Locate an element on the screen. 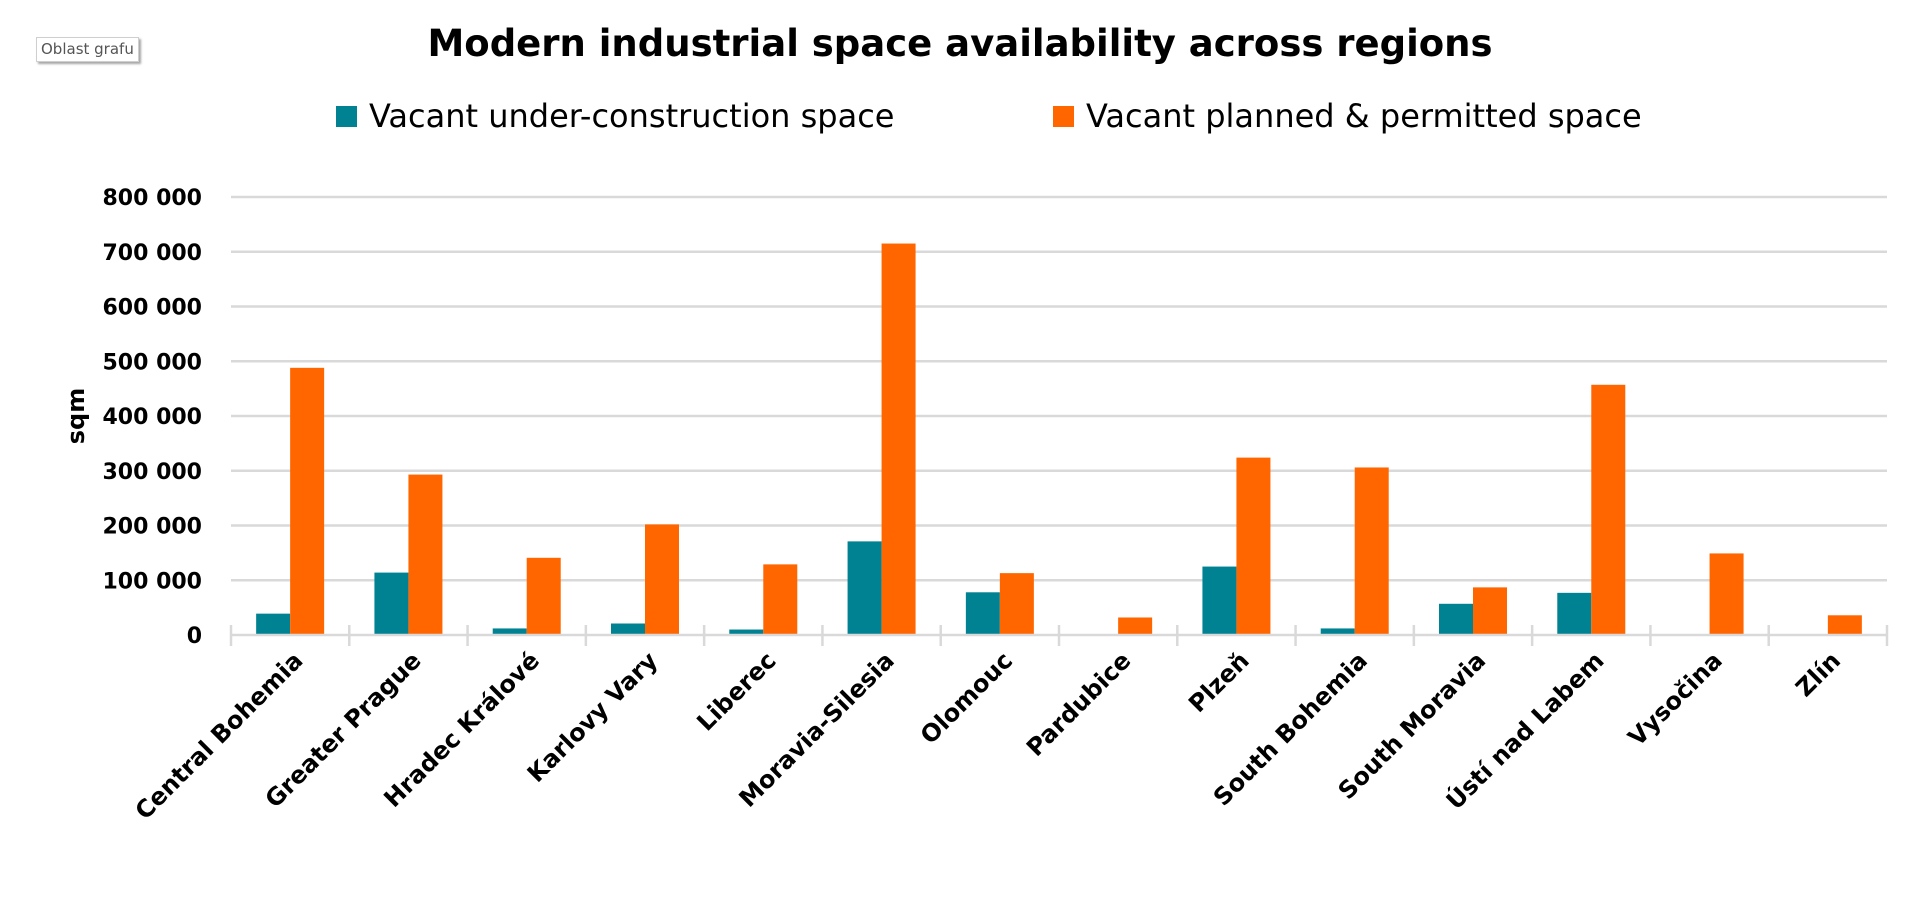  y-tick-label: 300 000 is located at coordinates (152, 472).